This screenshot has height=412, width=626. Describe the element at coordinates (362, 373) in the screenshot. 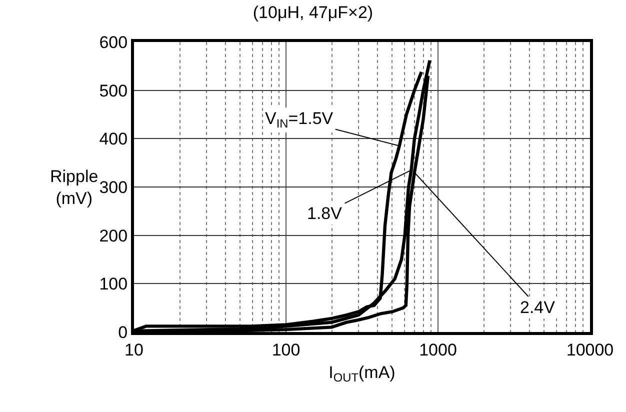

I see `x-axis-title: I$_{OUT}$(mA)` at that location.